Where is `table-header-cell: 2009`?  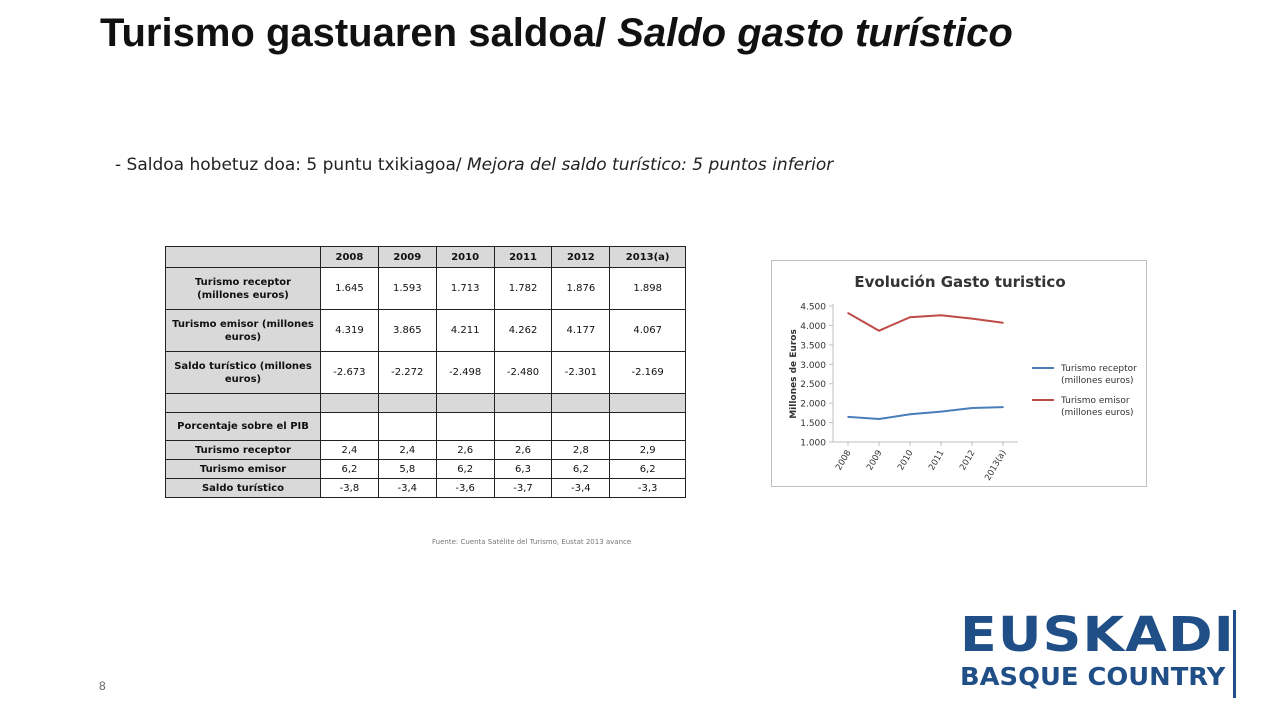 table-header-cell: 2009 is located at coordinates (407, 257).